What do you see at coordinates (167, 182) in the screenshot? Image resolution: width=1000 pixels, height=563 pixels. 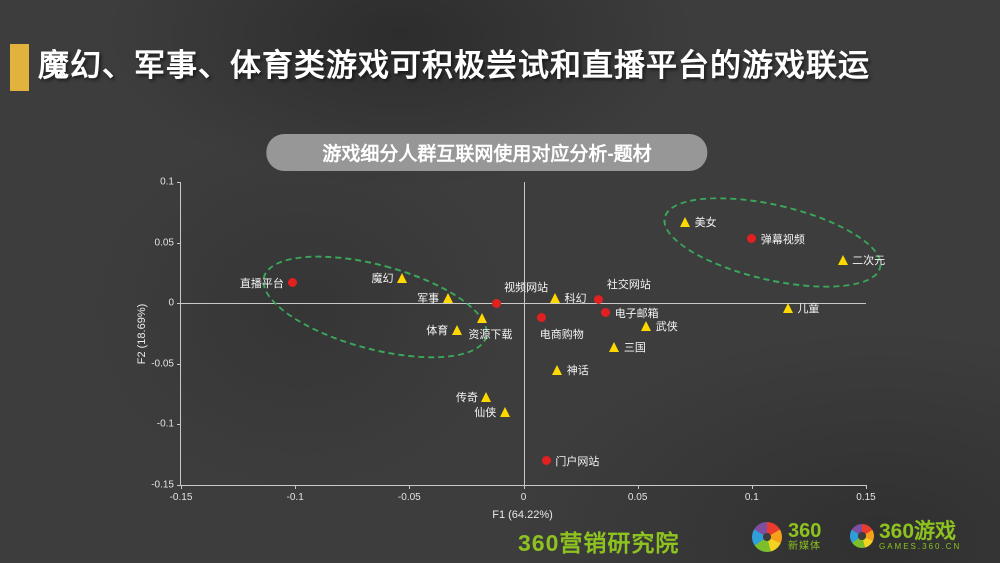 I see `y-tick-label: 0.1` at bounding box center [167, 182].